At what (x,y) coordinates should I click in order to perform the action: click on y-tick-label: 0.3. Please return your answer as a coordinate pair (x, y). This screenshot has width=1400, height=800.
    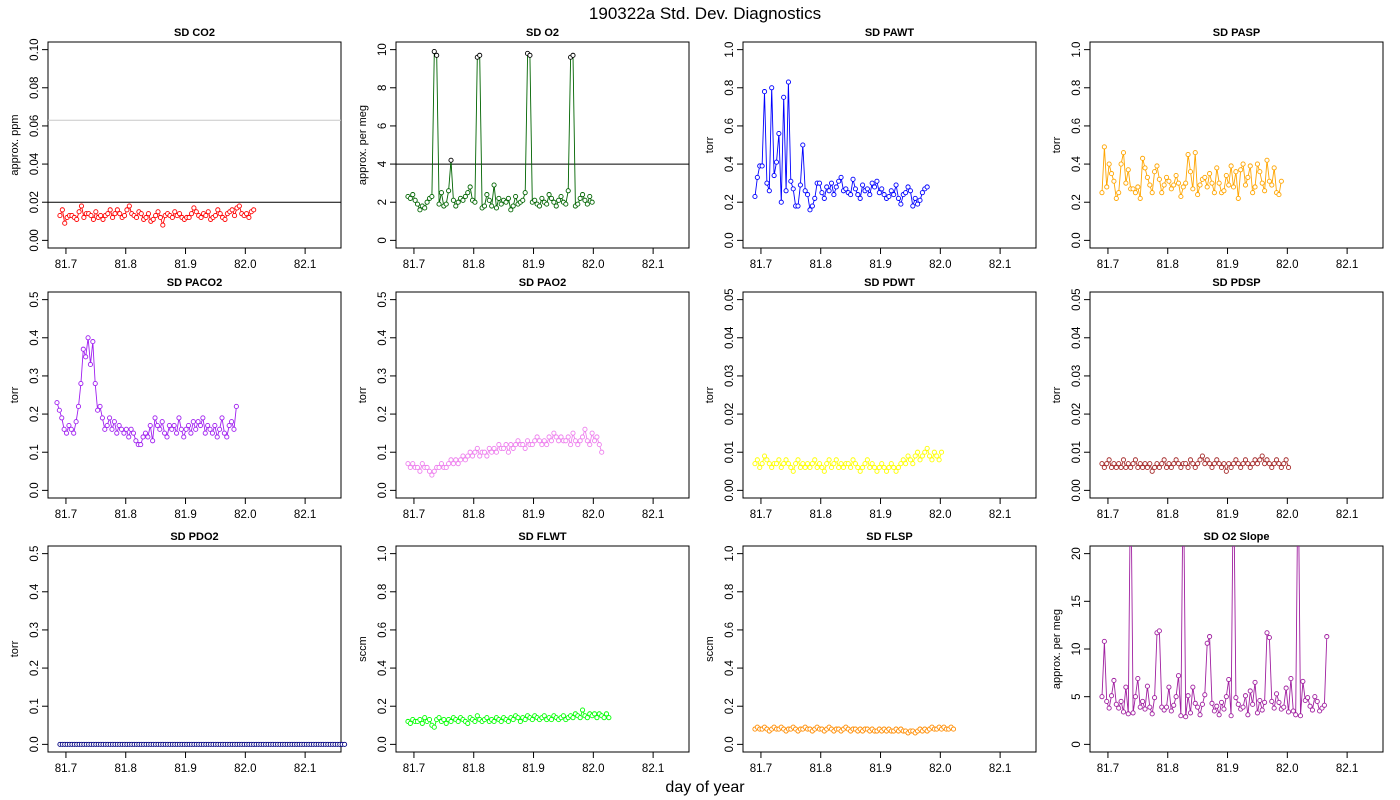
    Looking at the image, I should click on (383, 376).